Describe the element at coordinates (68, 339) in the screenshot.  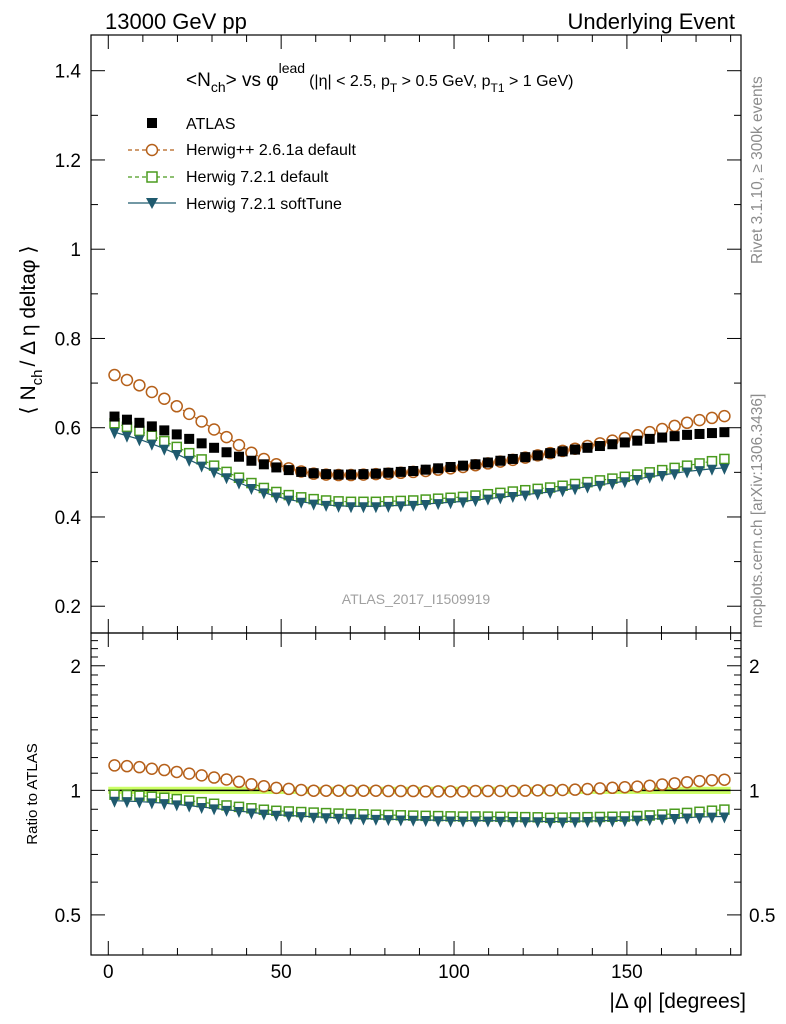
I see `y-tick-label-main: 0.8` at that location.